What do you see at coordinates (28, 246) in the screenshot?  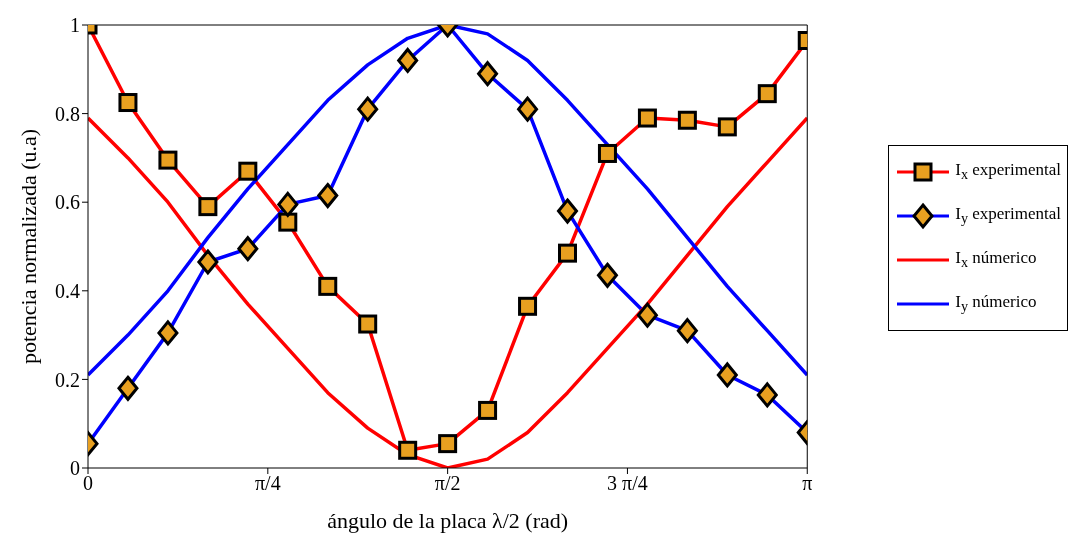 I see `y-axis-title: potencia normalizada (u.a)` at bounding box center [28, 246].